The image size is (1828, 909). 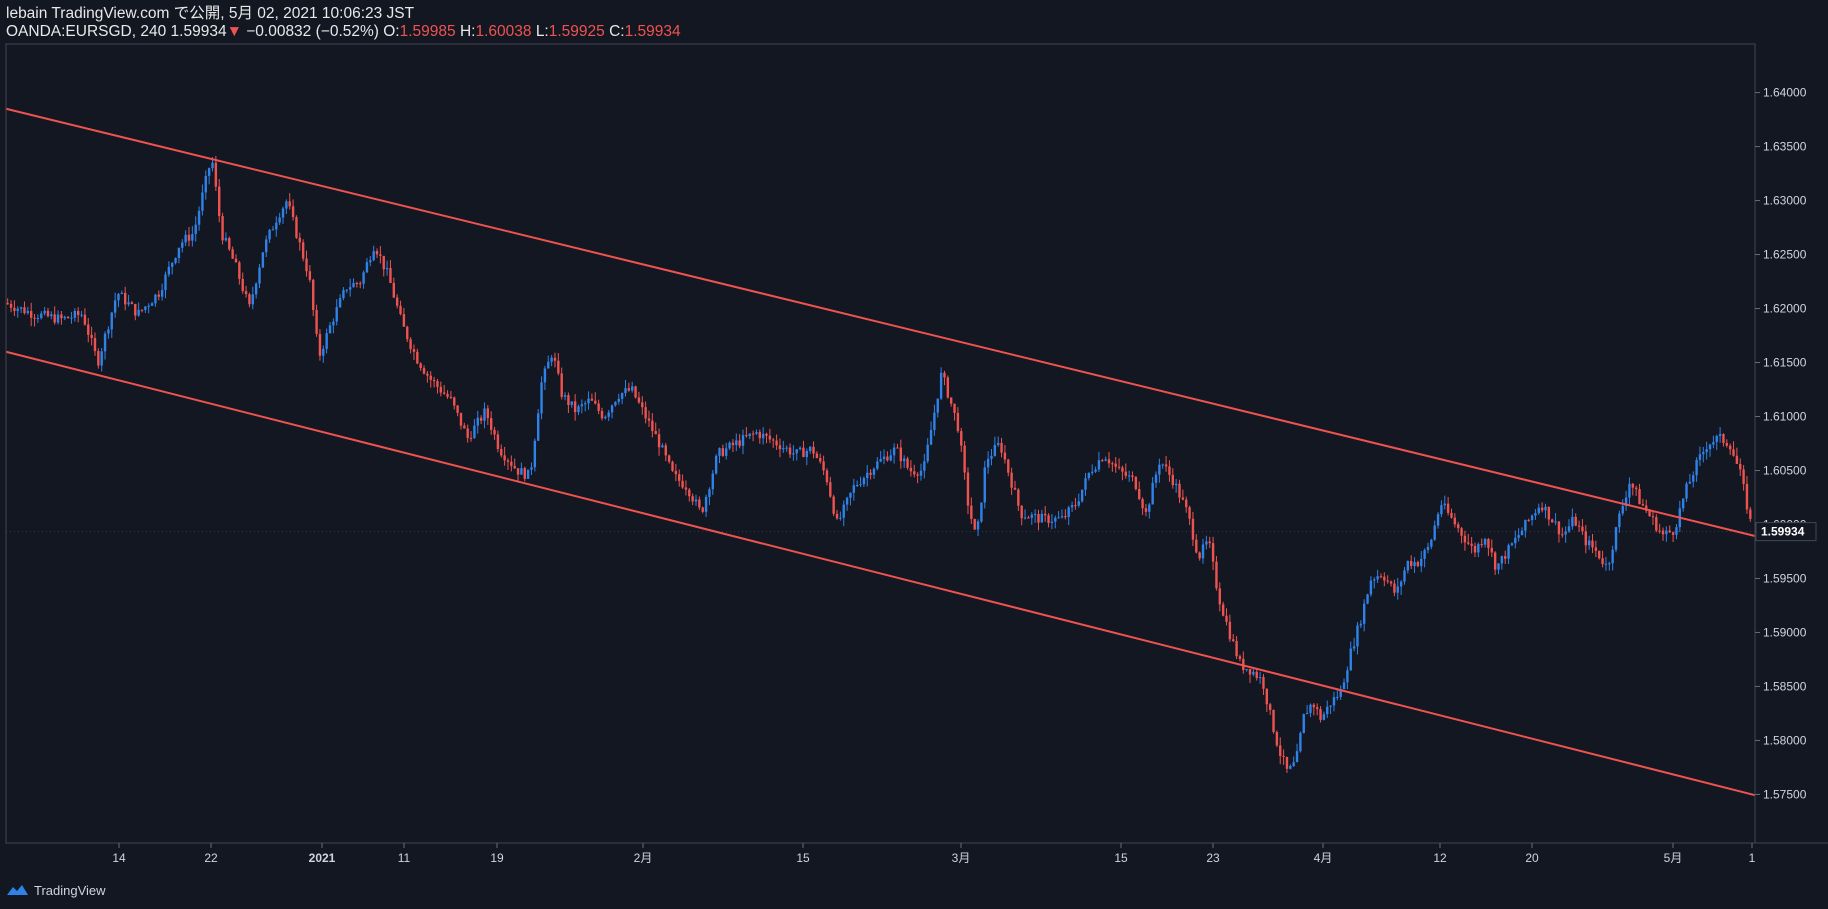 What do you see at coordinates (1440, 858) in the screenshot?
I see `x-tick-label: 12` at bounding box center [1440, 858].